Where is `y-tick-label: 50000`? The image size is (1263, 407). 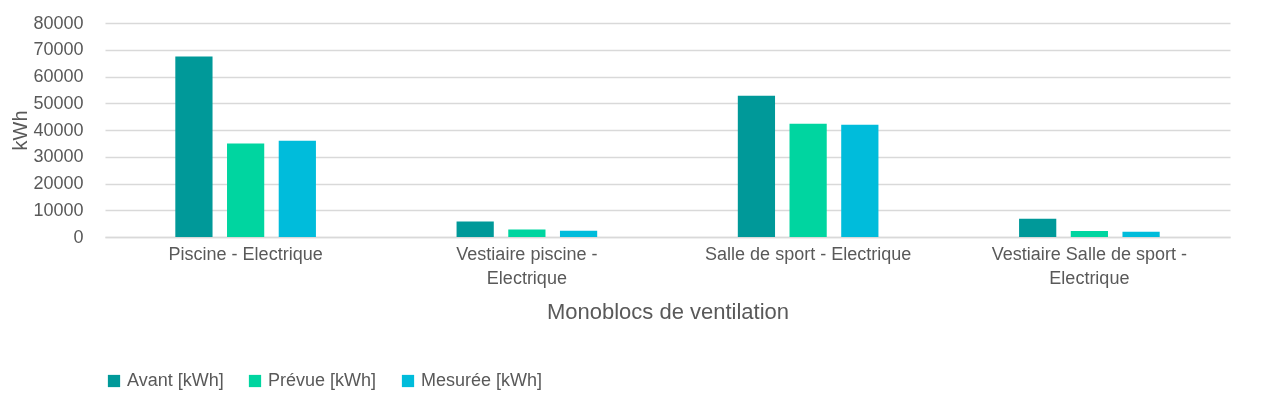 y-tick-label: 50000 is located at coordinates (58, 102).